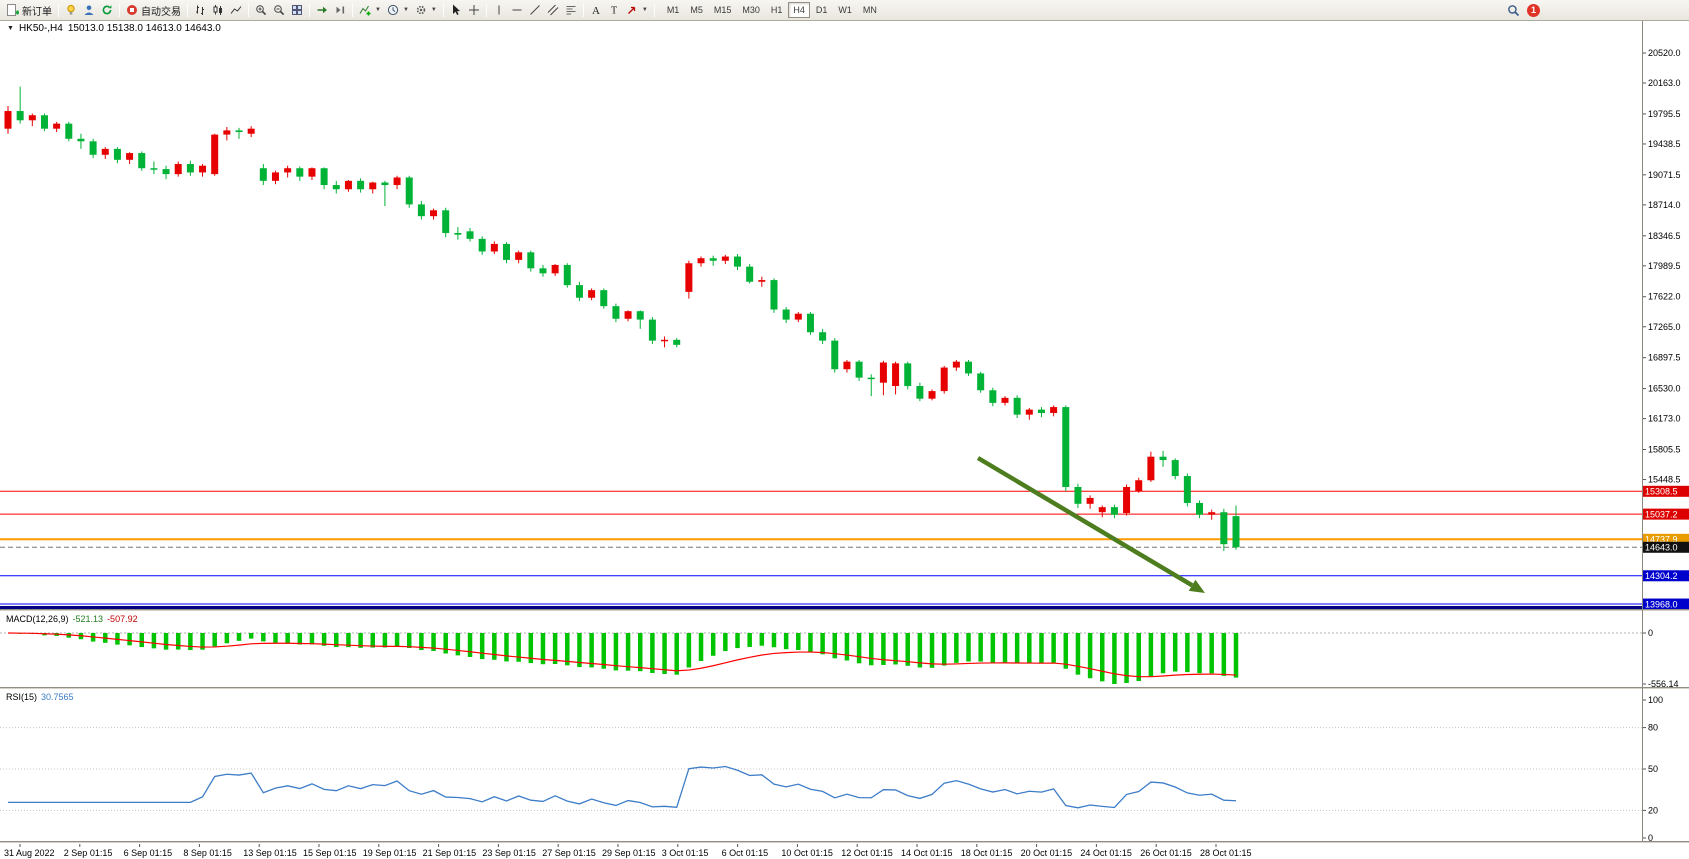 This screenshot has height=859, width=1689. Describe the element at coordinates (1047, 853) in the screenshot. I see `svg-text: 20 Oct 01:15` at that location.